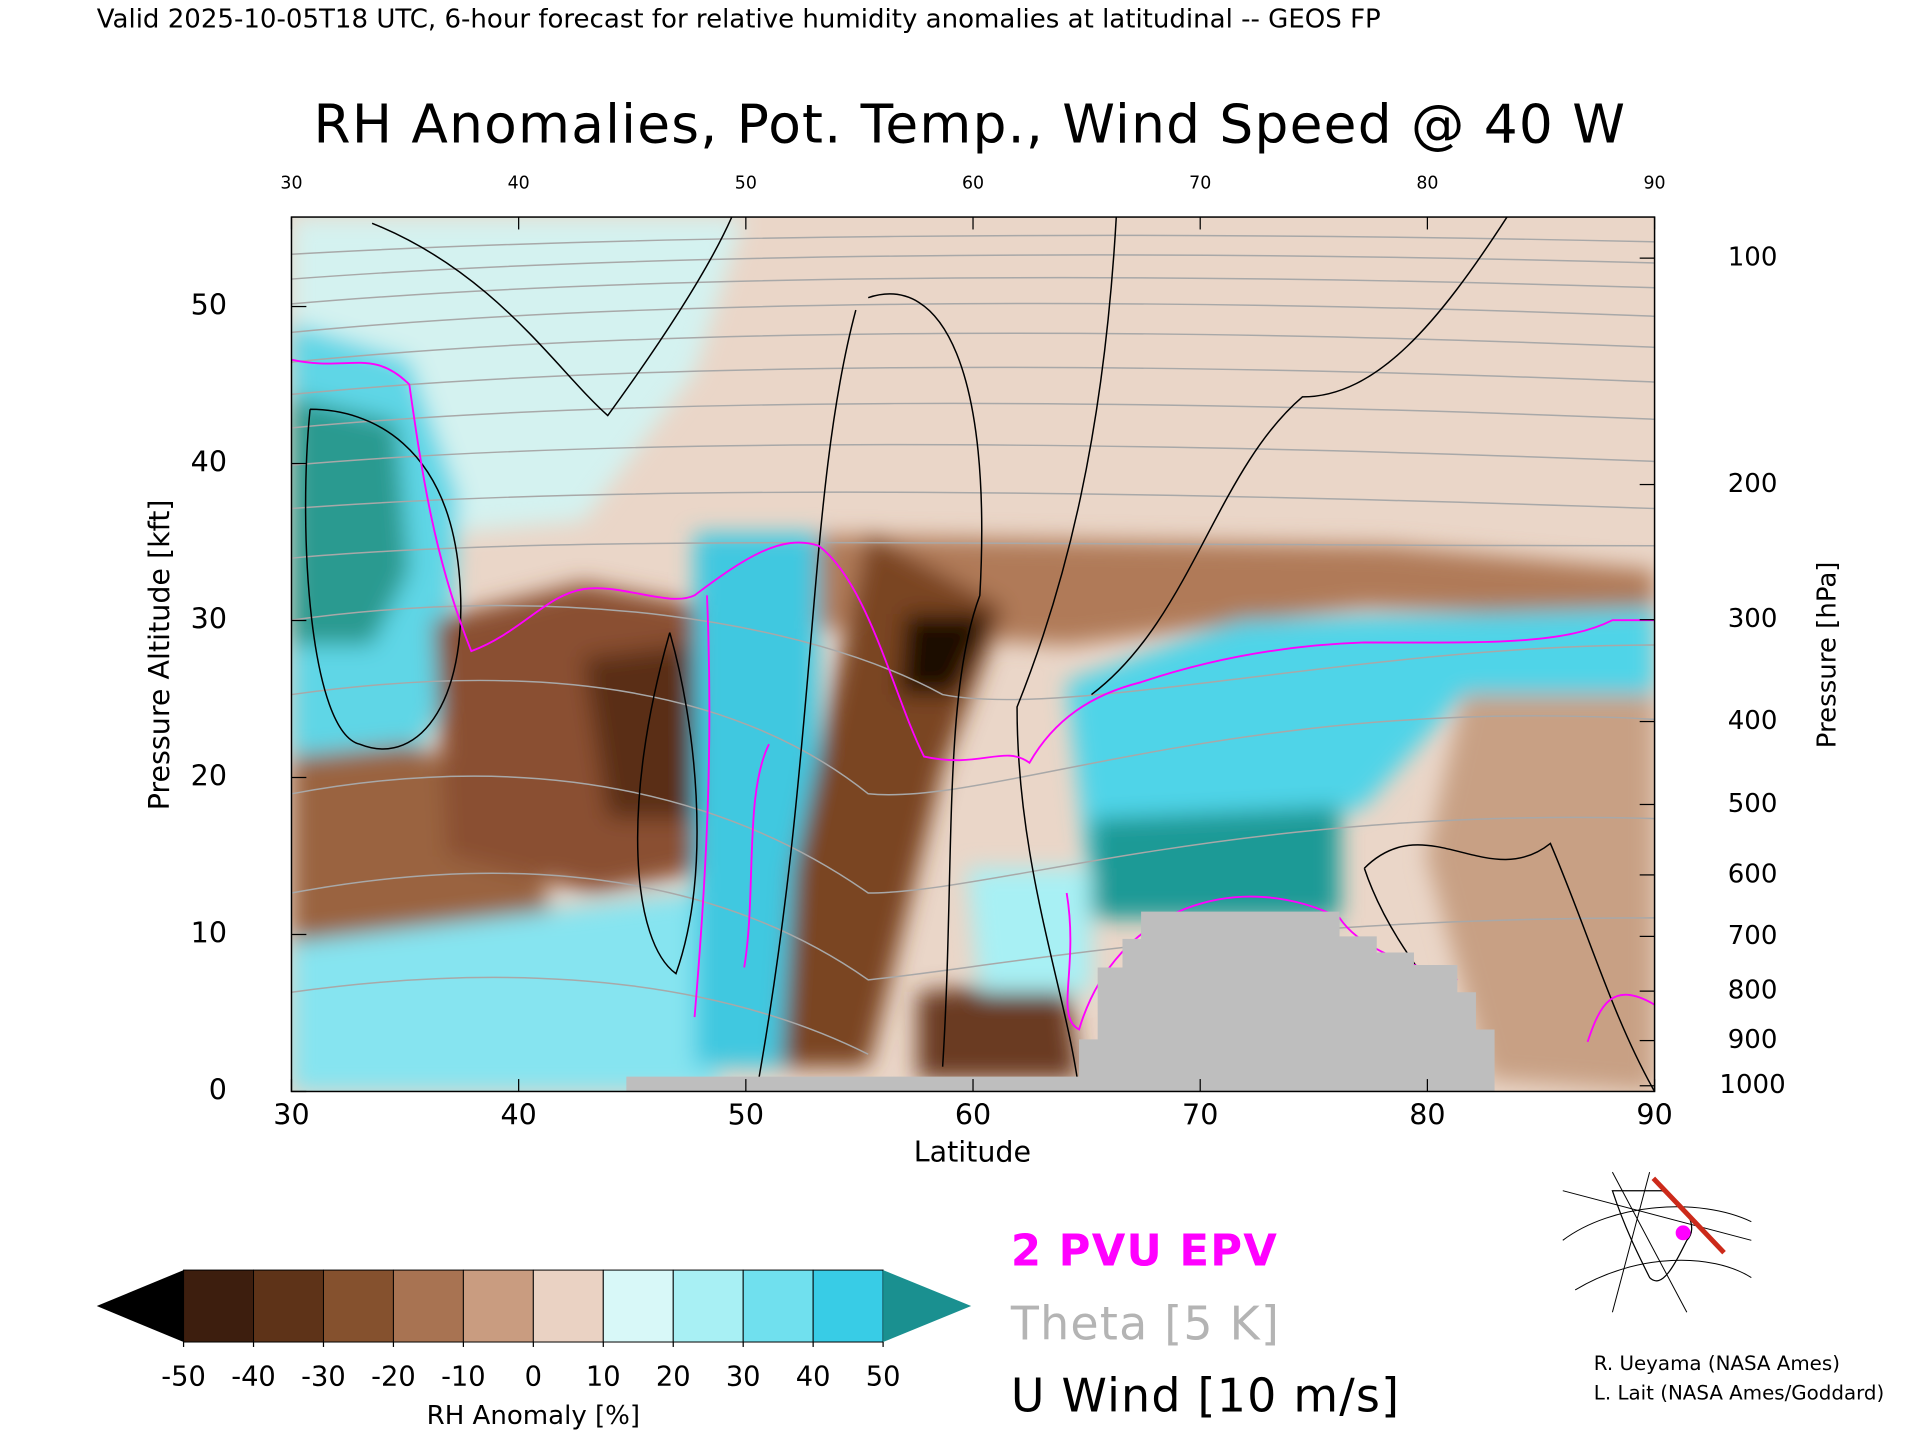 This screenshot has height=1440, width=1920. I want to click on top-x-tick-label: 80, so click(1427, 184).